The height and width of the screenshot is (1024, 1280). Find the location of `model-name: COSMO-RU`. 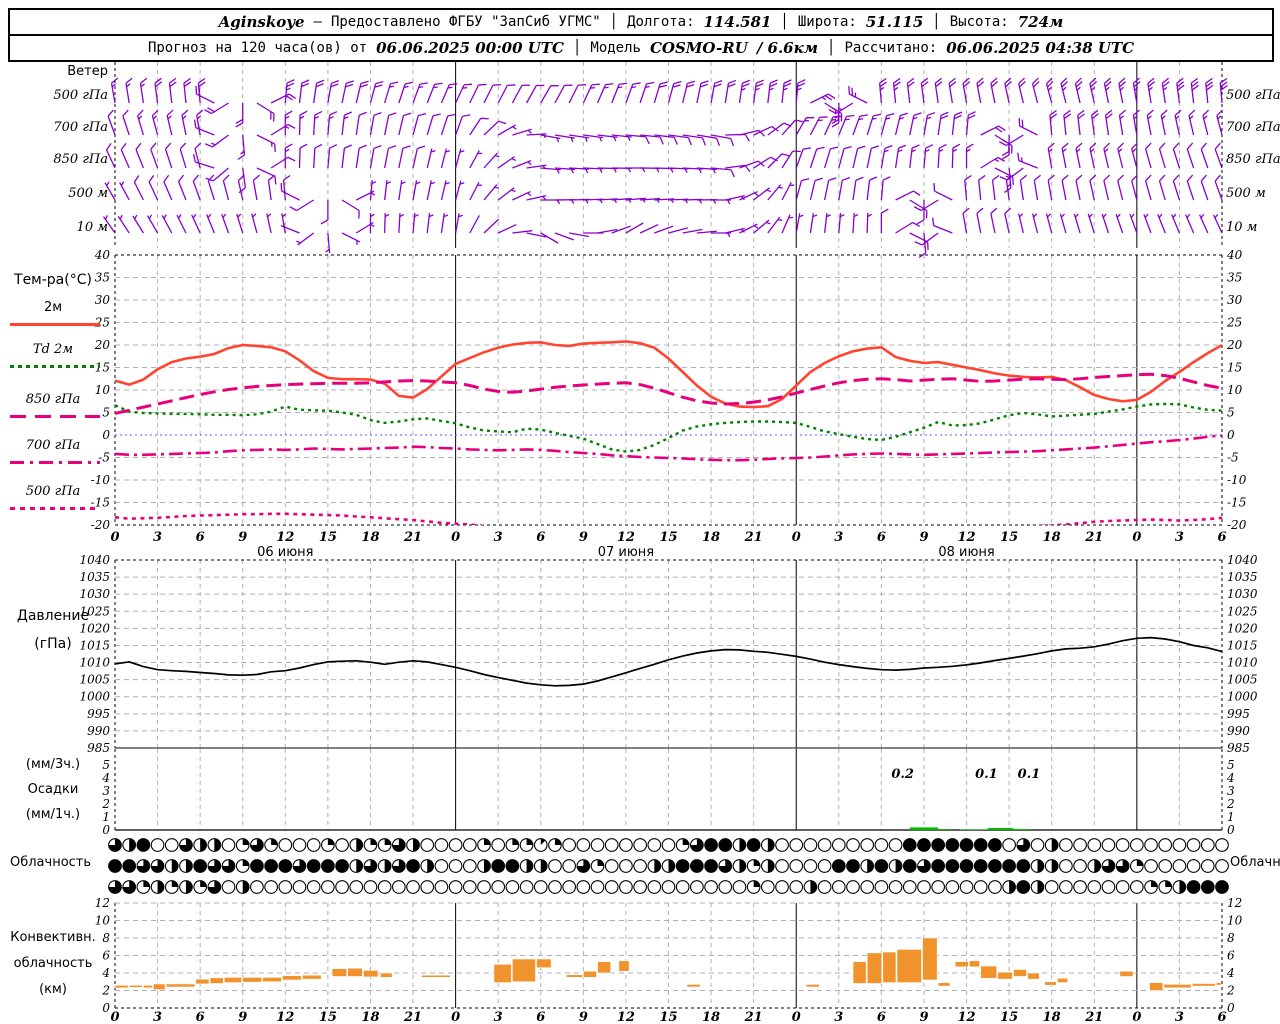

model-name: COSMO-RU is located at coordinates (698, 48).